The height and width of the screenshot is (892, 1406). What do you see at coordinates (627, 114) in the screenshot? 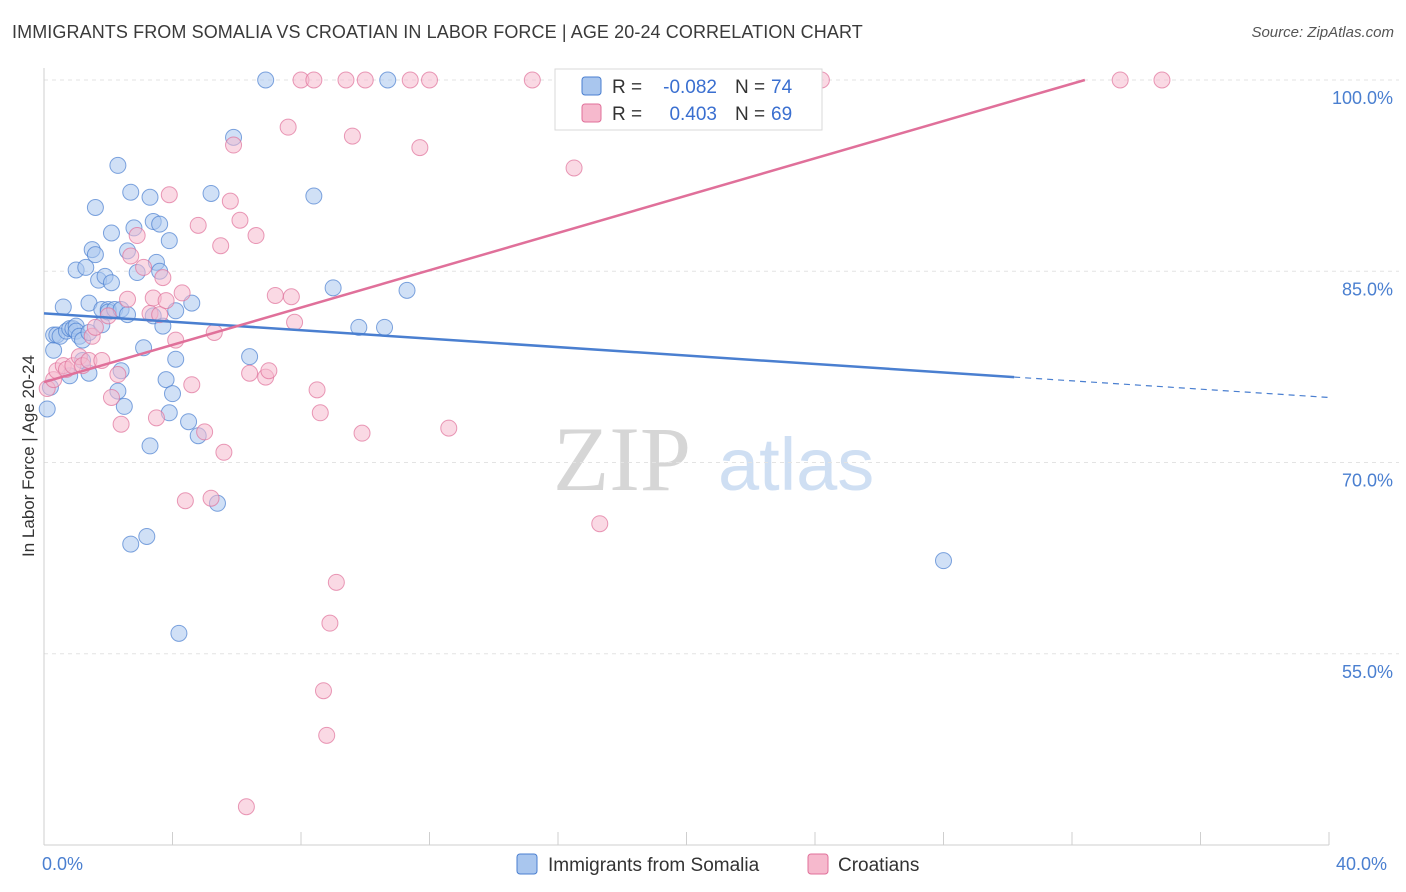
I see `stats-r-label-croatians: R =` at bounding box center [627, 114].